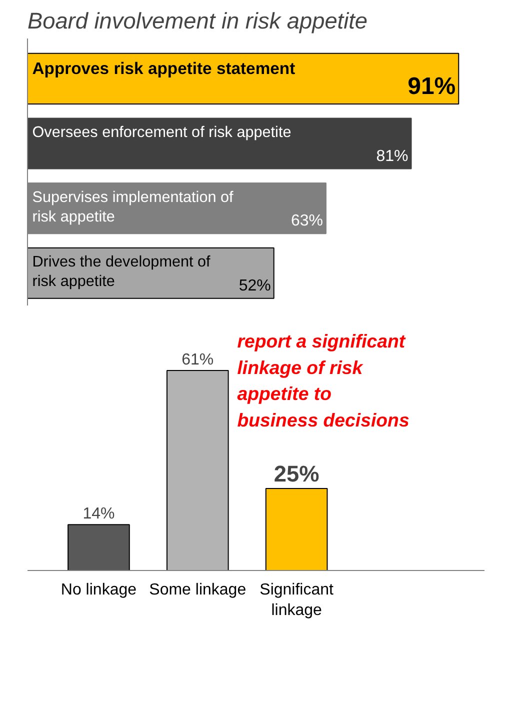  Describe the element at coordinates (198, 21) in the screenshot. I see `chart-title: Board involvement in risk appetite` at that location.